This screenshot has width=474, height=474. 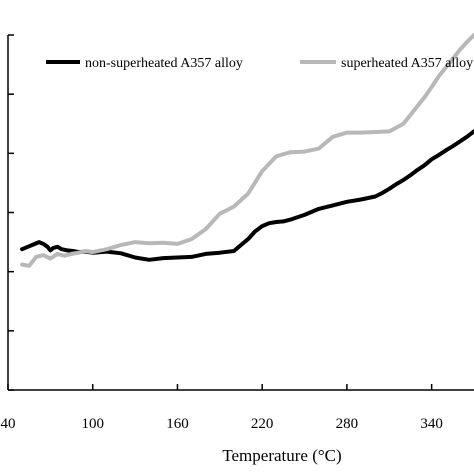 I want to click on x-tick-label: 40, so click(x=8, y=424).